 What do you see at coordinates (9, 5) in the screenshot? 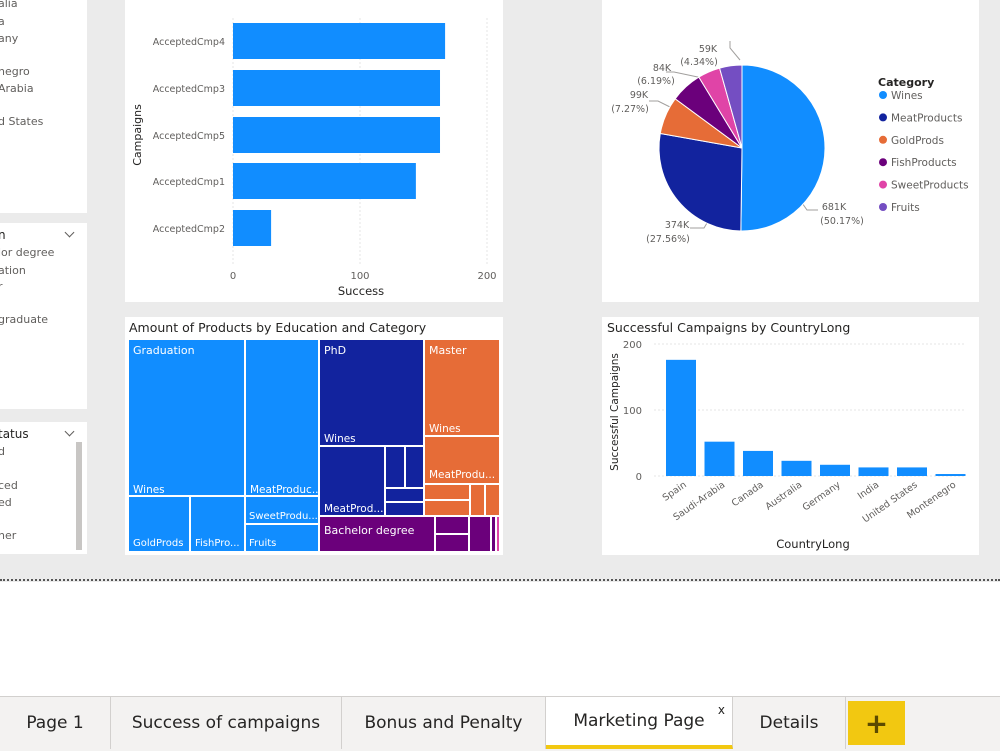
I see `slicer-item: alia` at bounding box center [9, 5].